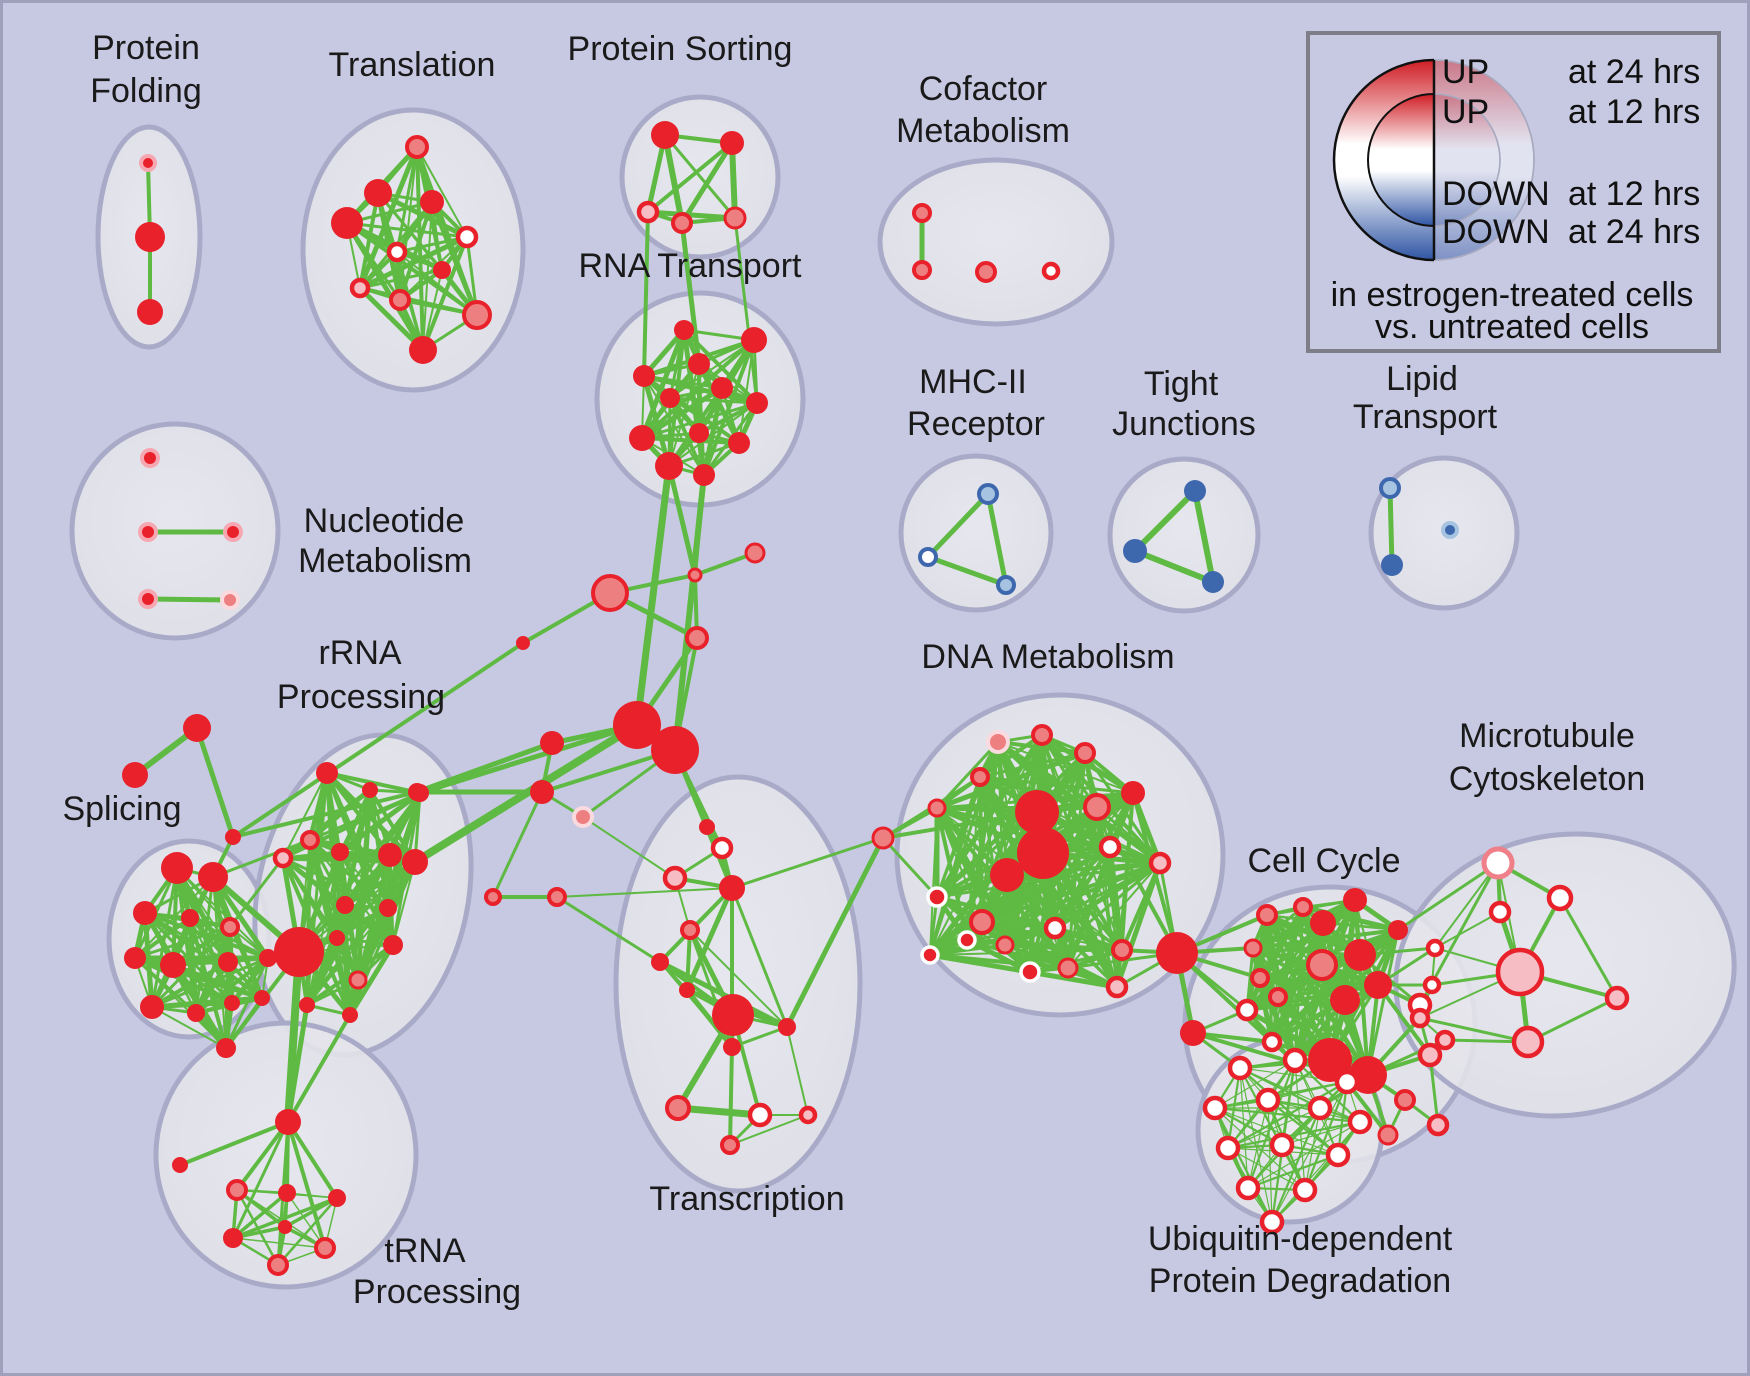 The image size is (1750, 1376). I want to click on network-node-protein-sorting, so click(735, 218).